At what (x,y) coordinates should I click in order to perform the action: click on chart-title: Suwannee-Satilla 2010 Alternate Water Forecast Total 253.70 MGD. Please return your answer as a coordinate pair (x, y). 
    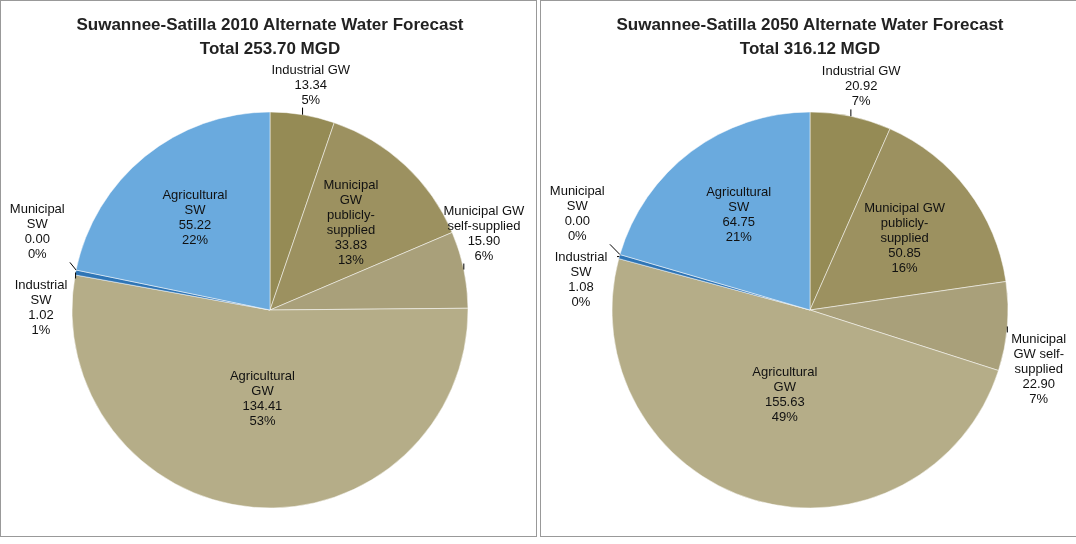
    Looking at the image, I should click on (270, 36).